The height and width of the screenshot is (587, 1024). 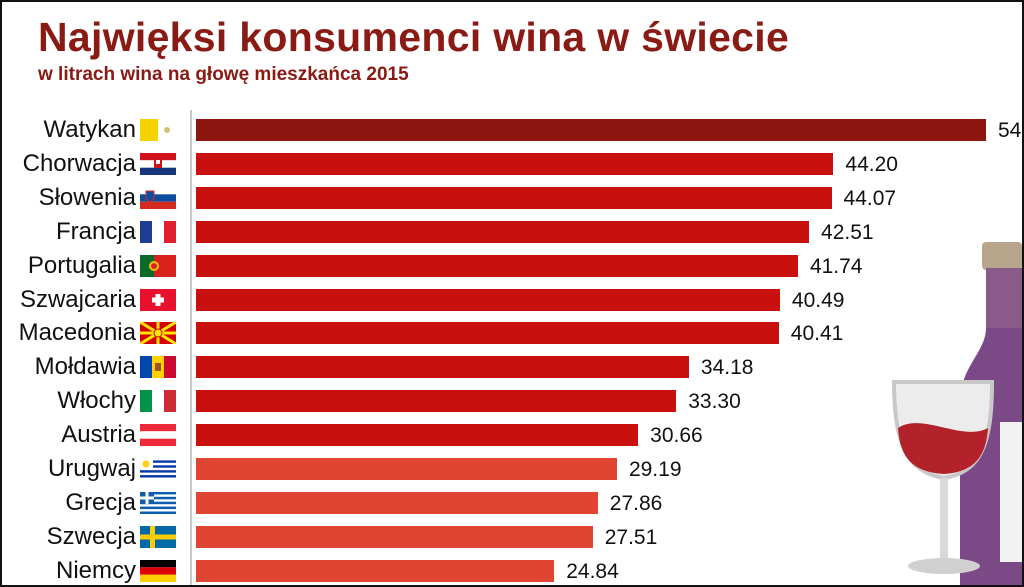 I want to click on bar-row: Urugwaj 29.19, so click(x=512, y=469).